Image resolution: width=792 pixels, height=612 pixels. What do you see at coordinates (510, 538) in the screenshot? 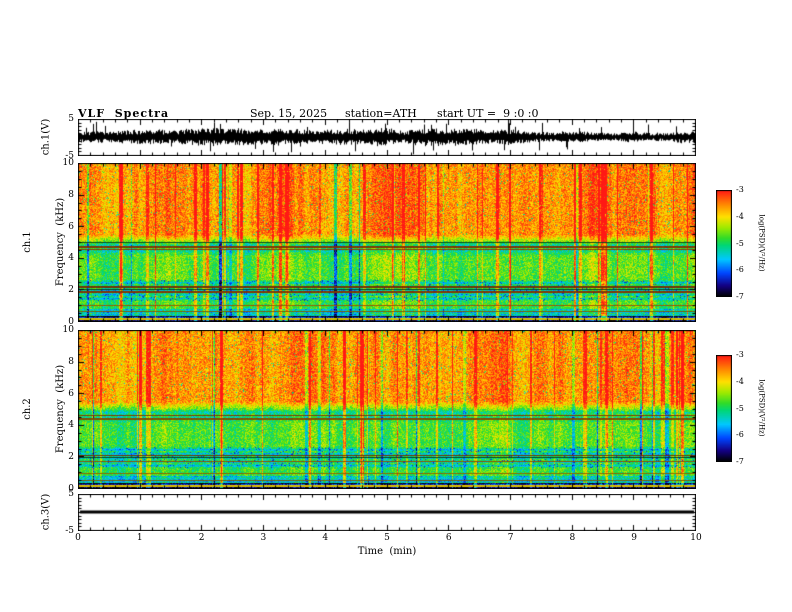
I see `tick-label: 7` at bounding box center [510, 538].